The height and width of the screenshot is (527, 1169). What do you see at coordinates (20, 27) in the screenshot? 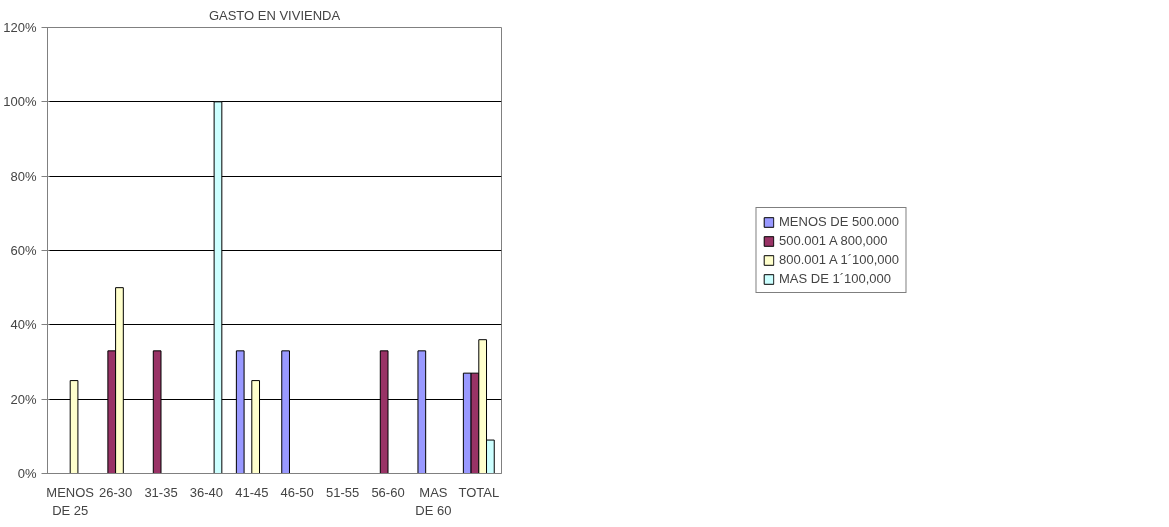
I see `y-tick-label: 120%` at bounding box center [20, 27].